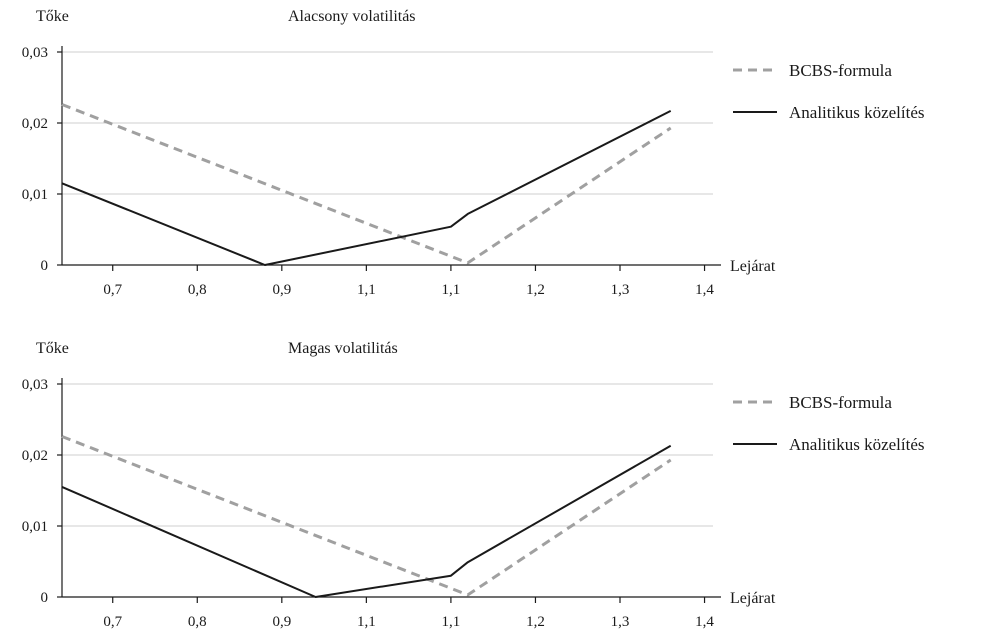 The image size is (983, 638). I want to click on chart-title: Alacsony volatilitás, so click(352, 16).